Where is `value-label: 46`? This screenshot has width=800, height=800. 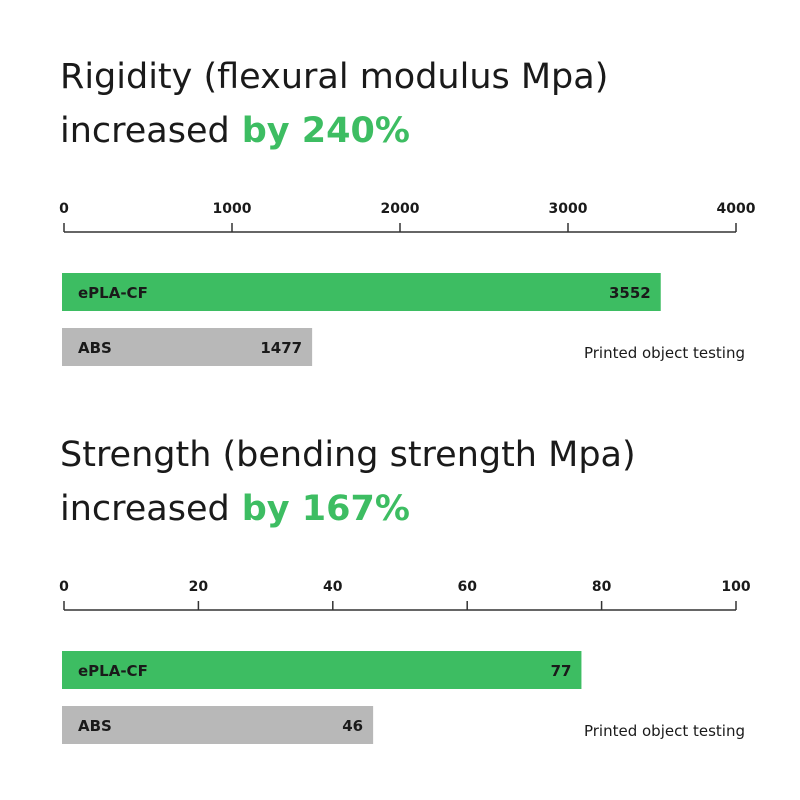 value-label: 46 is located at coordinates (352, 726).